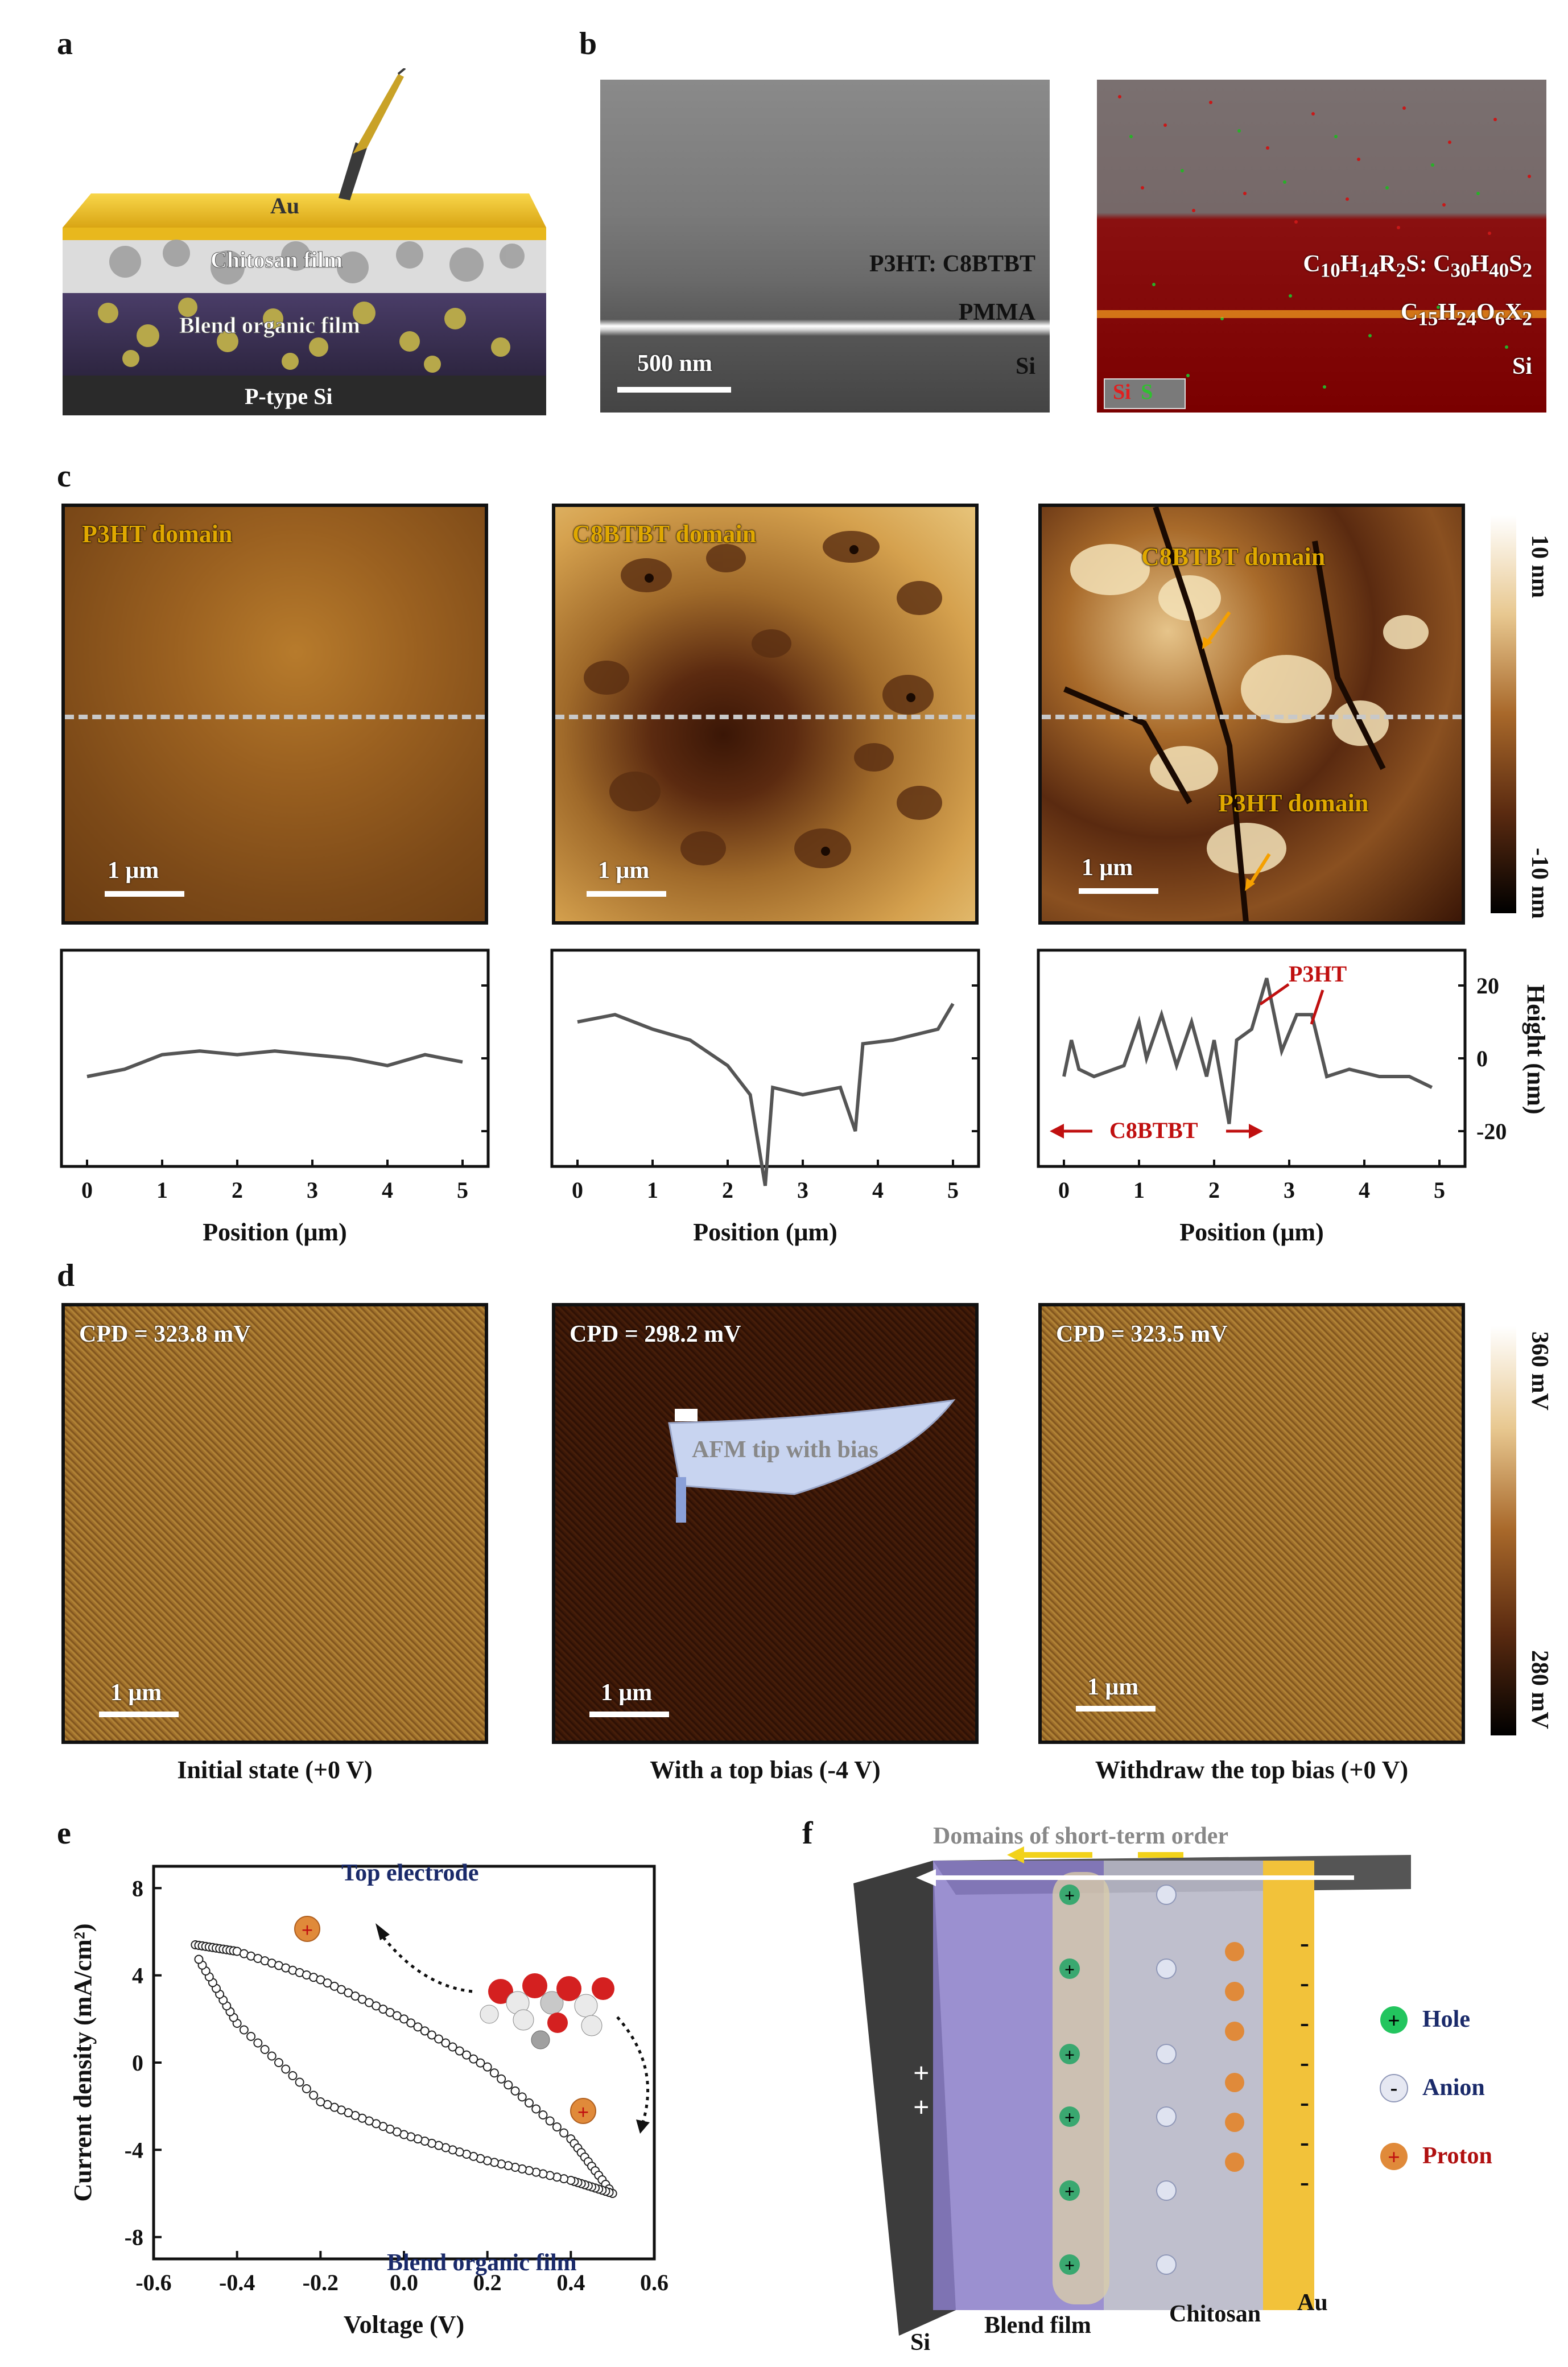 This screenshot has width=1568, height=2367. Describe the element at coordinates (1457, 2156) in the screenshot. I see `svg-text: Proton` at that location.